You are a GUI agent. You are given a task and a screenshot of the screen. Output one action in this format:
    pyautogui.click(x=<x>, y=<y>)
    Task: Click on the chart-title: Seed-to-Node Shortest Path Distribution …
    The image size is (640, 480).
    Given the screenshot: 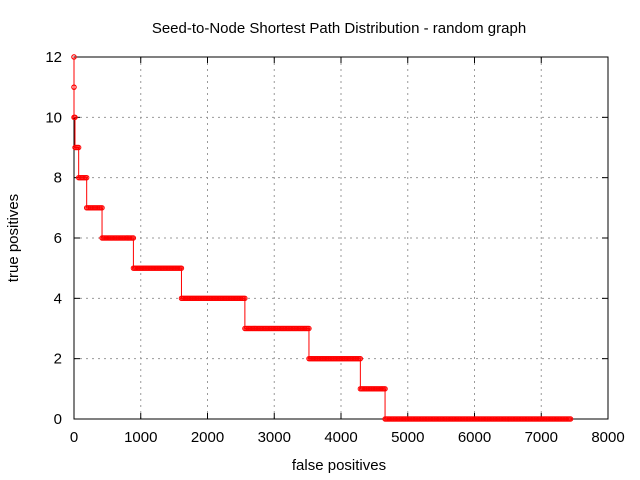 What is the action you would take?
    pyautogui.click(x=339, y=28)
    